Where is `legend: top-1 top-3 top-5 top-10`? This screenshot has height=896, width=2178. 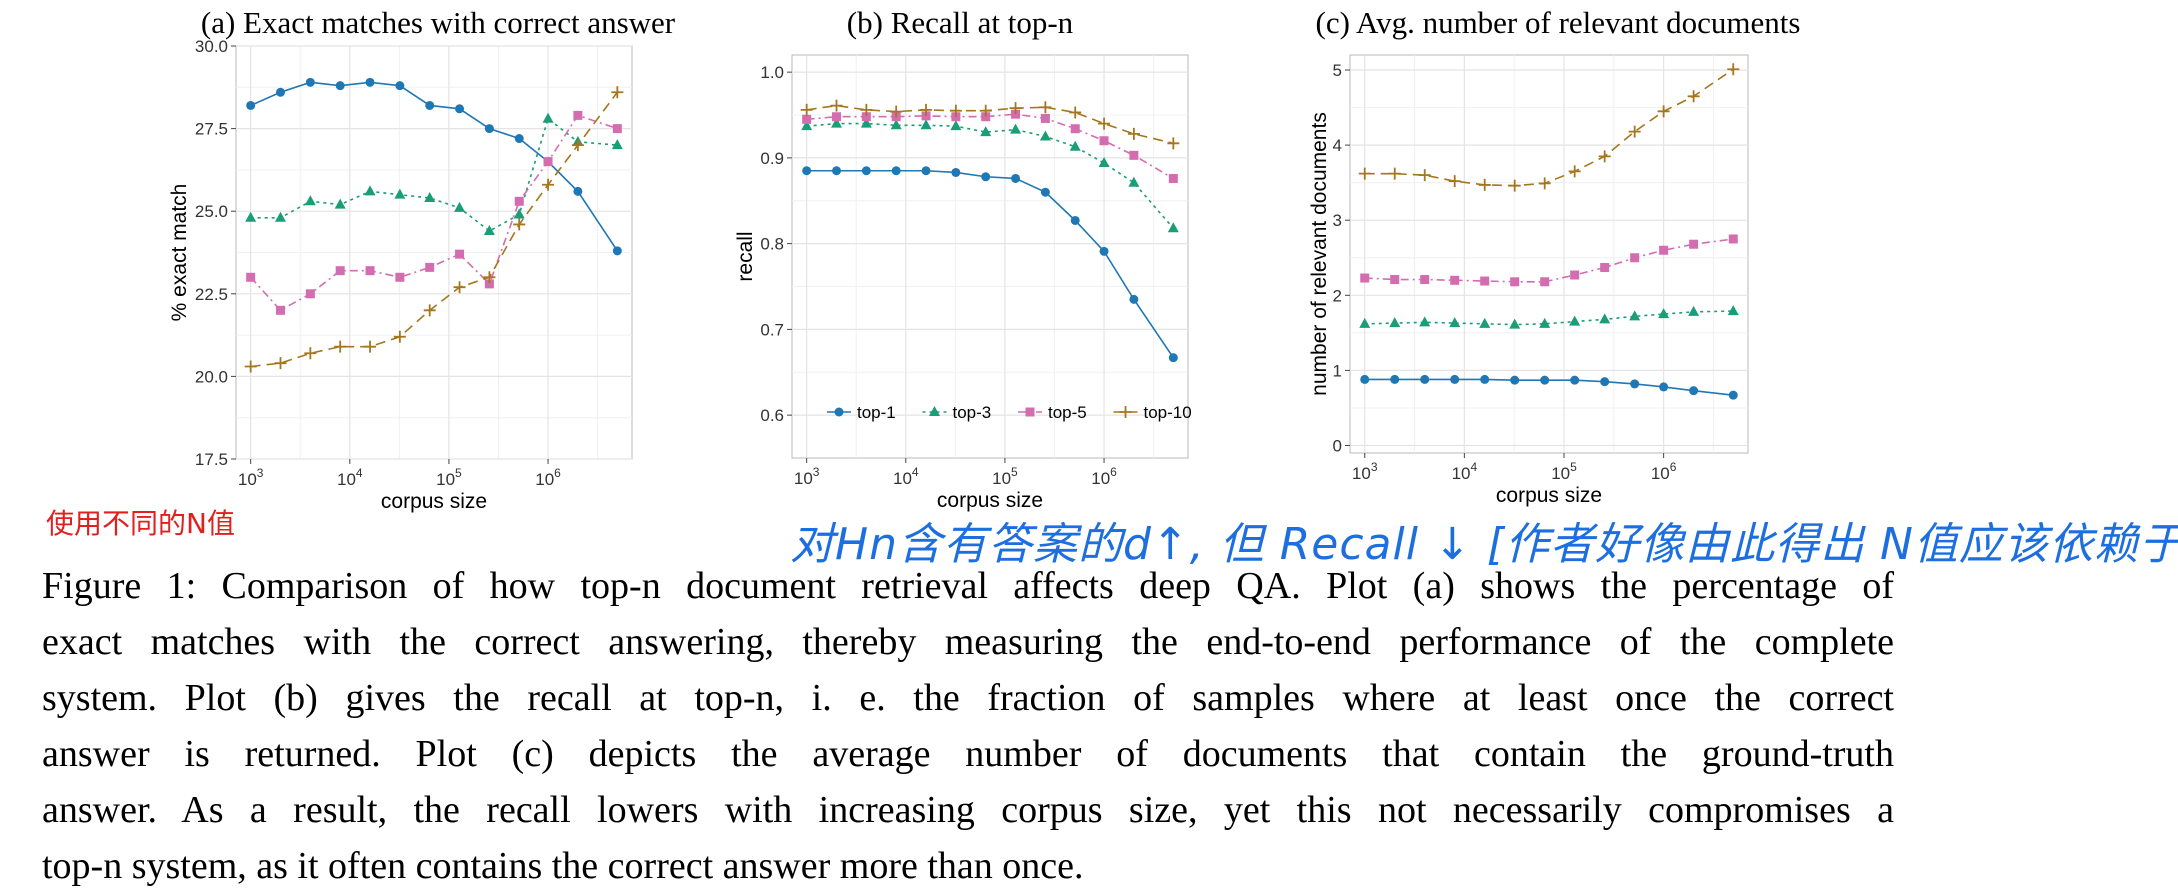 legend: top-1 top-3 top-5 top-10 is located at coordinates (1009, 412).